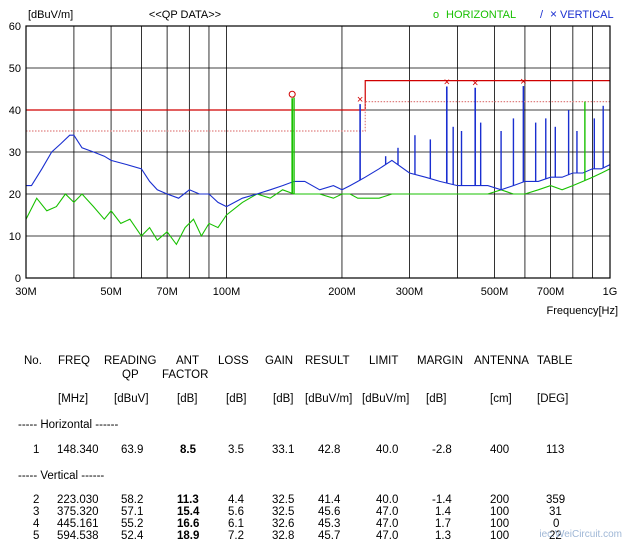  Describe the element at coordinates (329, 399) in the screenshot. I see `unit-result: [dBuV/m]` at that location.